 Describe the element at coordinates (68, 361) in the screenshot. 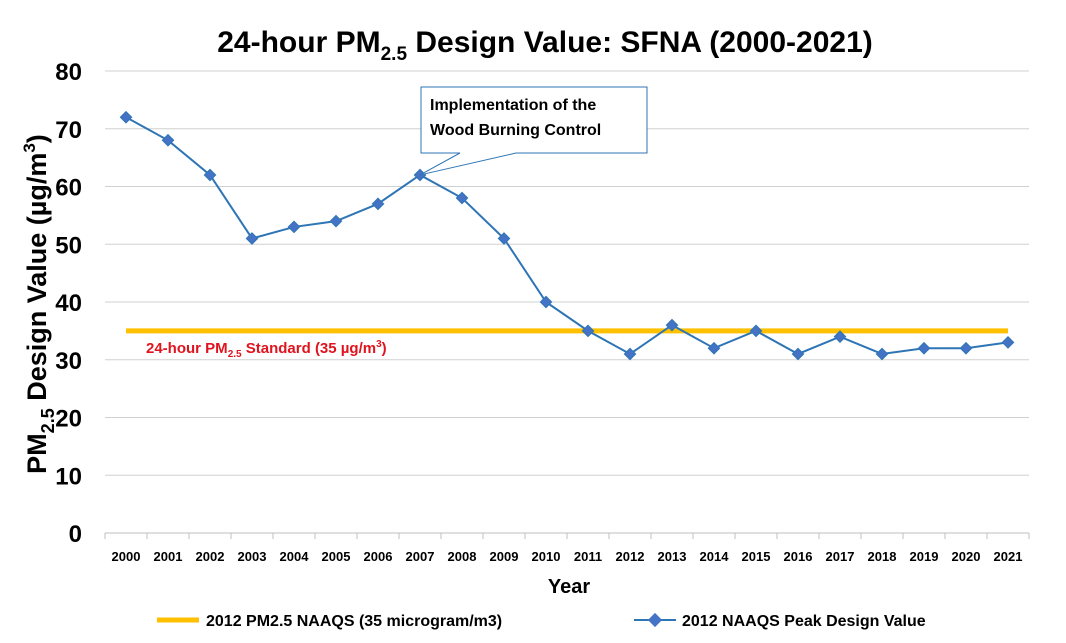

I see `y-tick-label: 30` at that location.